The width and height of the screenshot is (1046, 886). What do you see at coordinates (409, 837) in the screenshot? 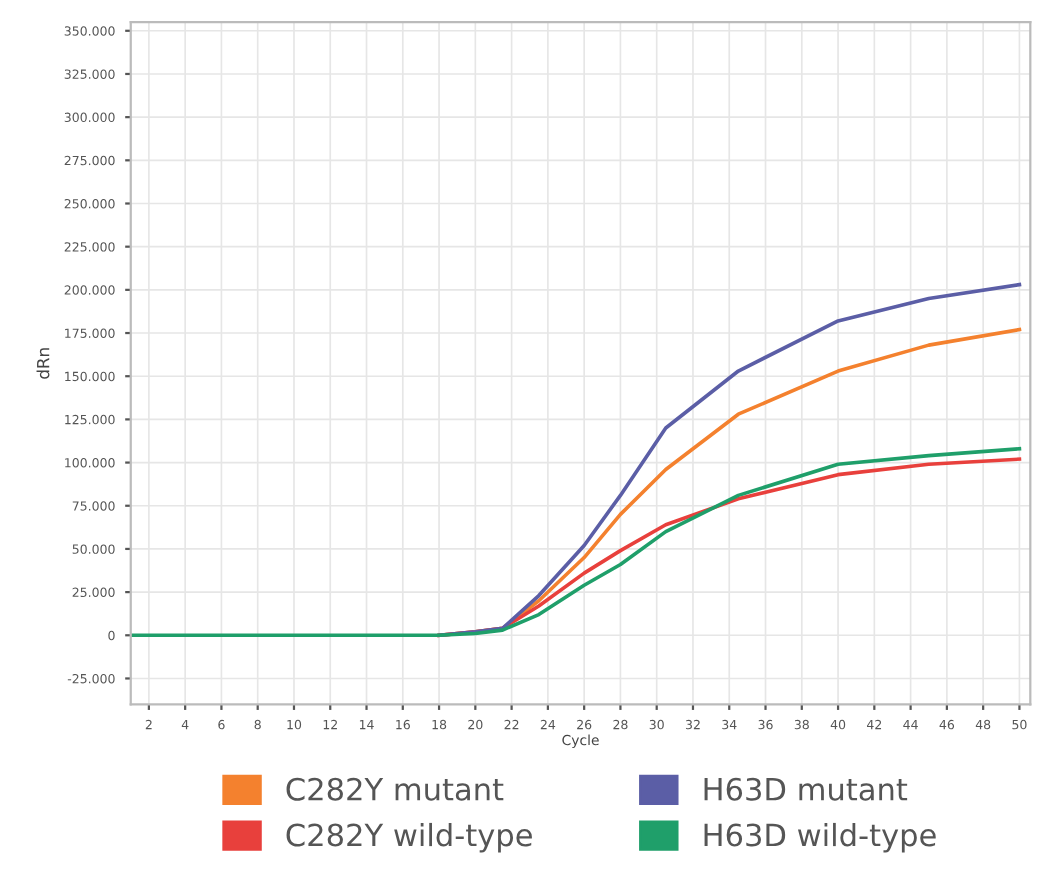
I see `legend-label: C282Y wild-type` at bounding box center [409, 837].